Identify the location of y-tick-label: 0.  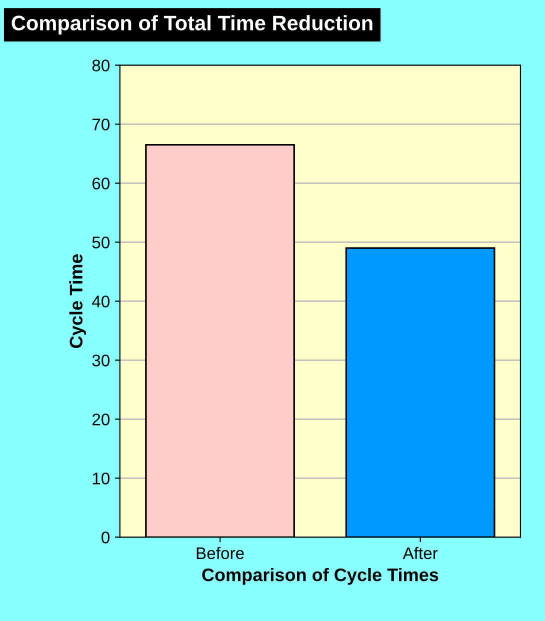
(106, 538).